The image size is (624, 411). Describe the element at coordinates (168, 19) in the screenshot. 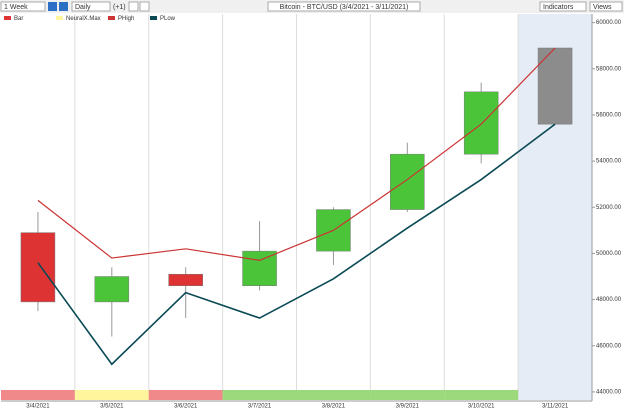

I see `legend-label: PLow` at that location.